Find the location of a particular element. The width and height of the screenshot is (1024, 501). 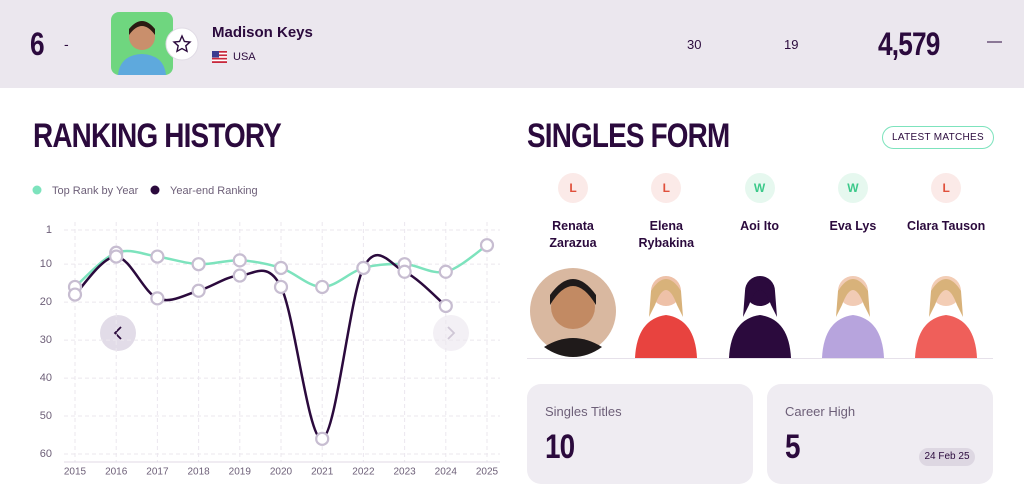

stat-value: 10 is located at coordinates (560, 447).